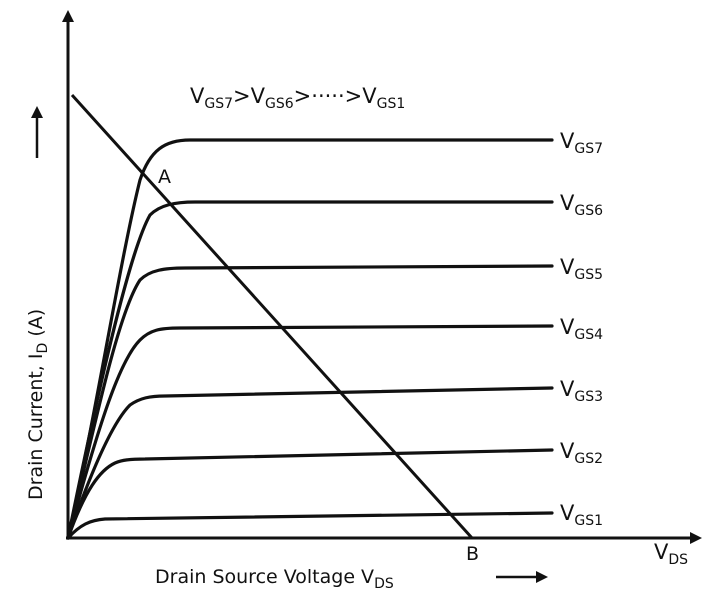  I want to click on curve-gs2, so click(310, 494).